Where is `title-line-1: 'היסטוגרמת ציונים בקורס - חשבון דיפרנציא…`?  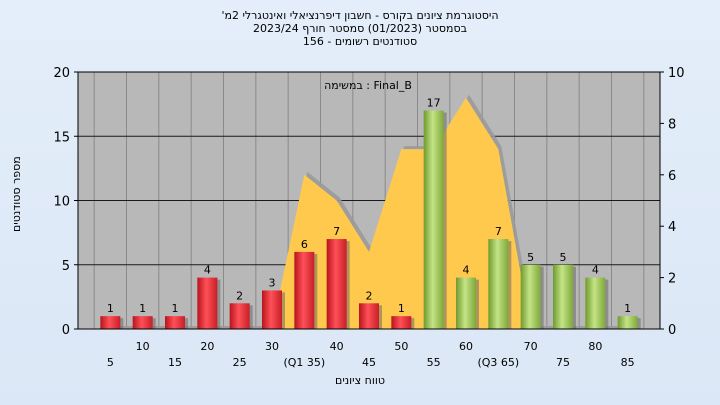
title-line-1: 'היסטוגרמת ציונים בקורס - חשבון דיפרנציא… is located at coordinates (360, 15).